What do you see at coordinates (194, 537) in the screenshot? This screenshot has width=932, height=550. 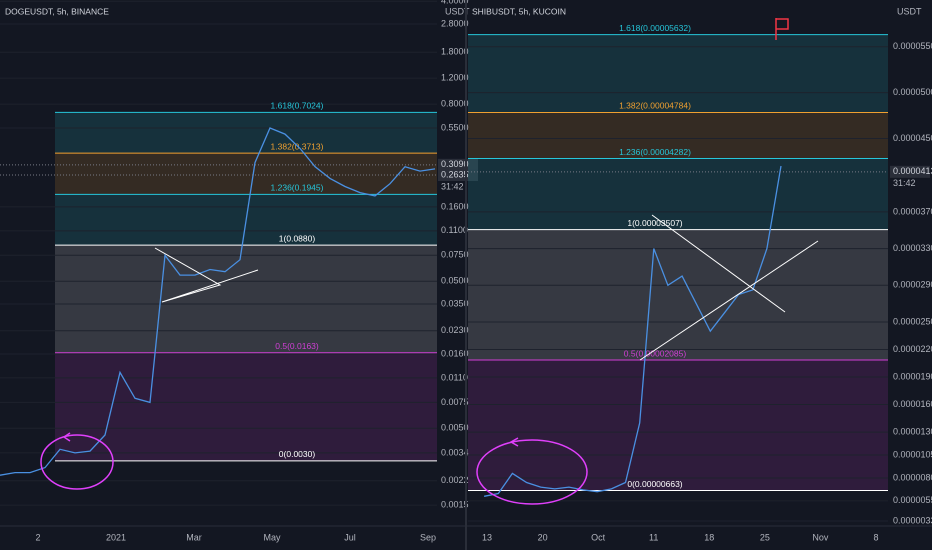 I see `x-tick-label: Mar` at bounding box center [194, 537].